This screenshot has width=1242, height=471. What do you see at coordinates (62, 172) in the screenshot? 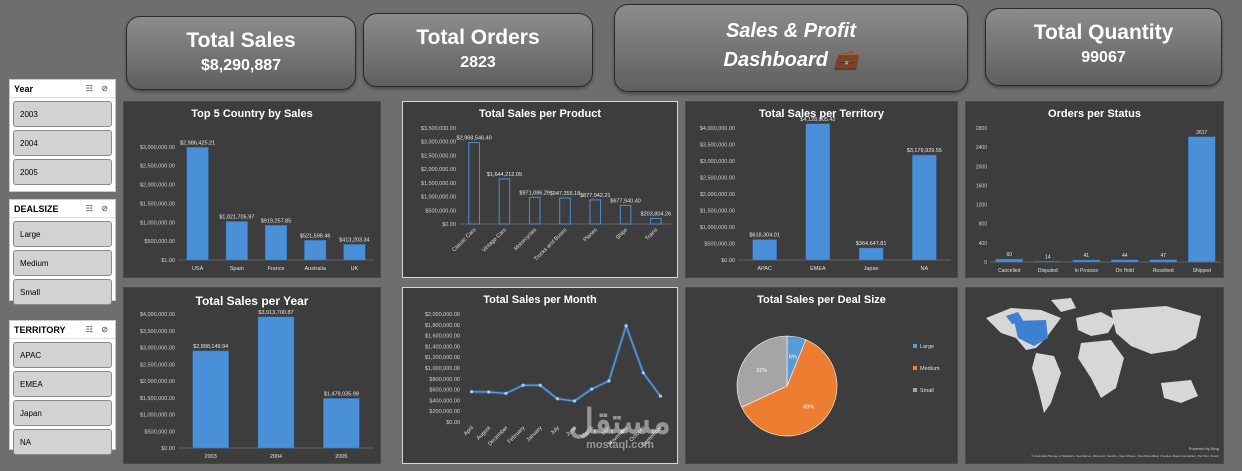
I see `slicer-item-2005: 2005` at bounding box center [62, 172].